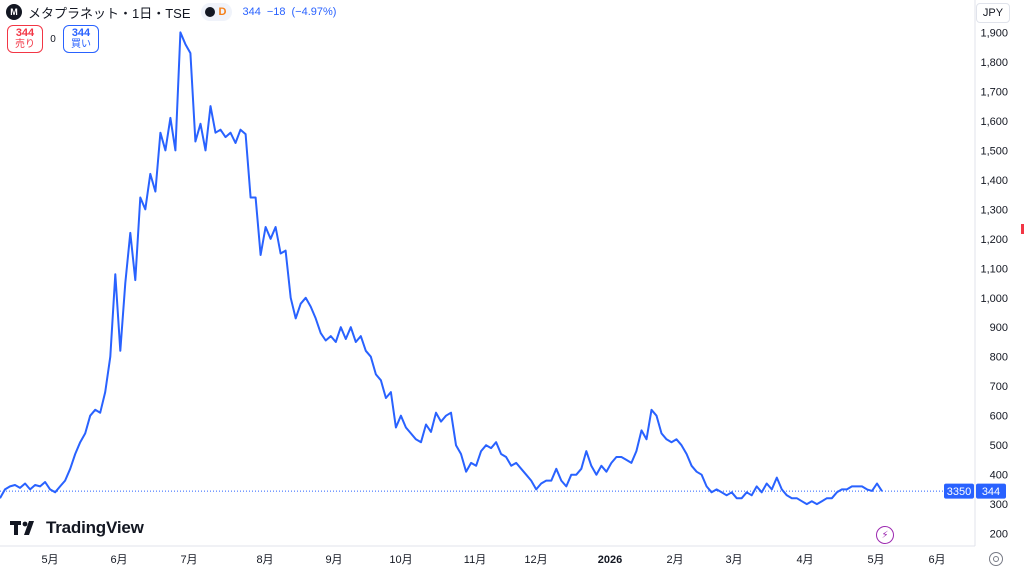  What do you see at coordinates (999, 328) in the screenshot?
I see `y-tick-label: 900` at bounding box center [999, 328].